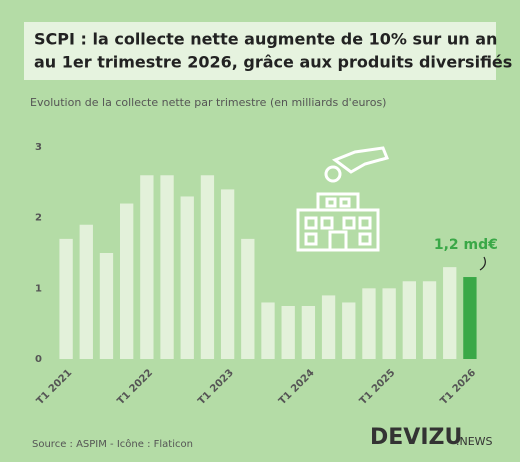 This screenshot has width=520, height=462. Describe the element at coordinates (216, 387) in the screenshot. I see `x-tick-label: T1 2023` at that location.